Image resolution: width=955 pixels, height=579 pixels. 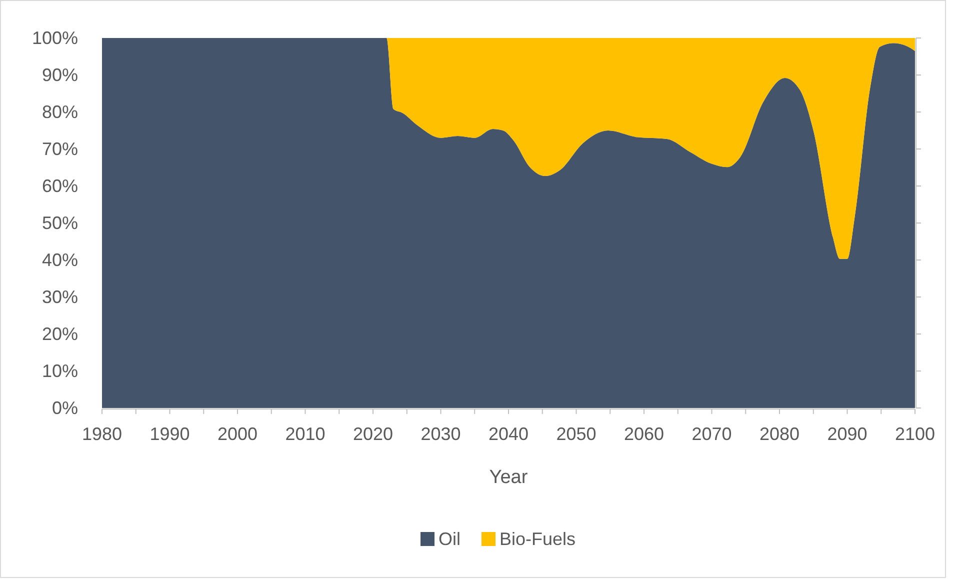 What do you see at coordinates (508, 434) in the screenshot?
I see `x-tick-label: 2040` at bounding box center [508, 434].